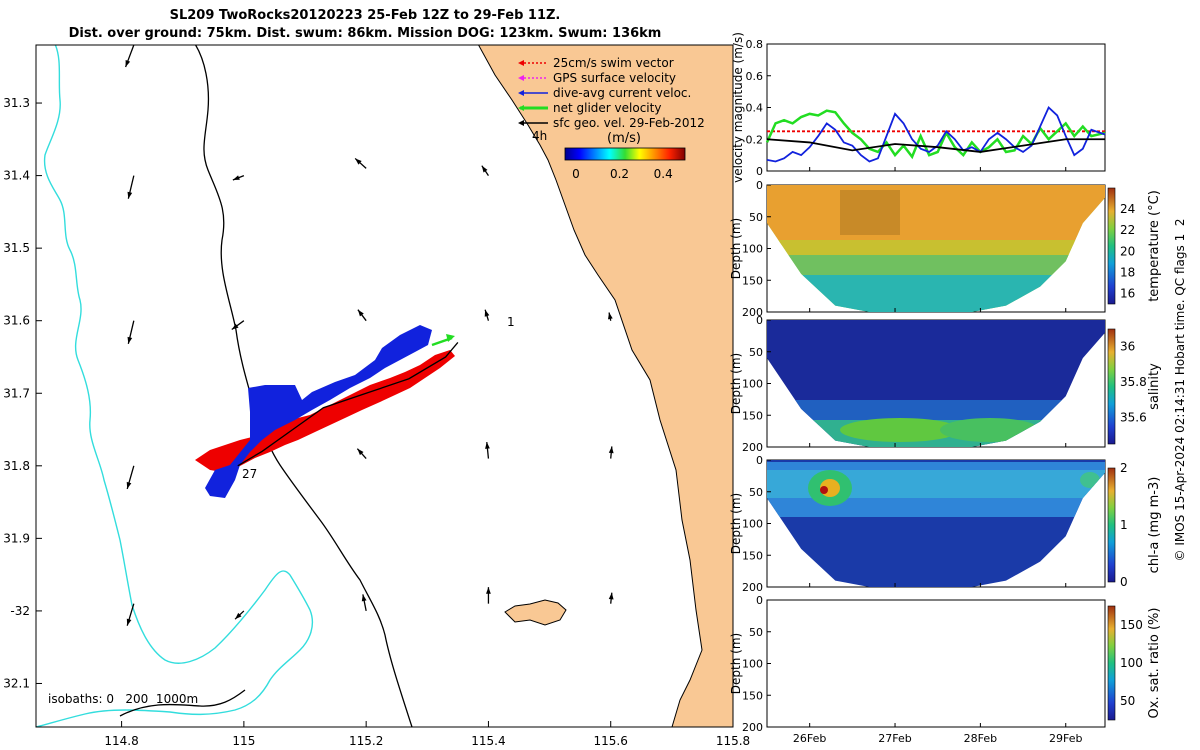  What do you see at coordinates (1154, 525) in the screenshot?
I see `colorbar-label: chl-a (mg m-3)` at bounding box center [1154, 525].